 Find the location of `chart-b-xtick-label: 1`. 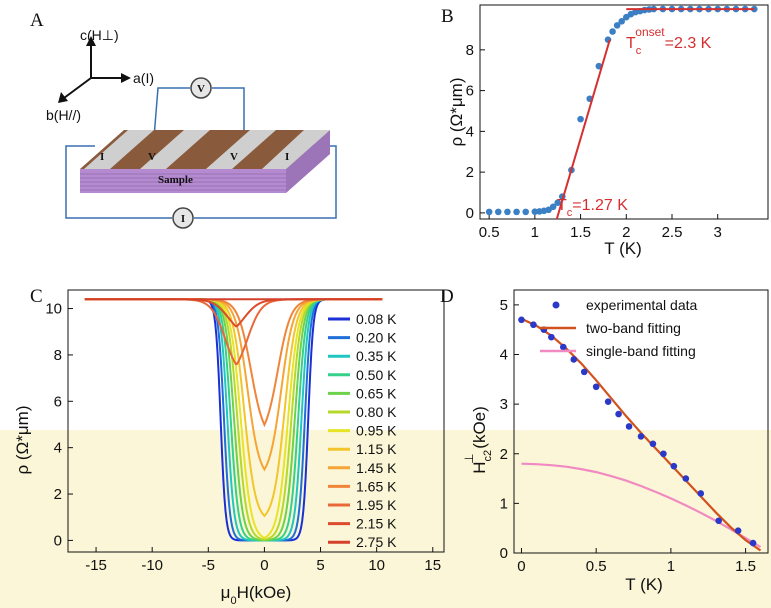

chart-b-xtick-label: 1 is located at coordinates (535, 232).